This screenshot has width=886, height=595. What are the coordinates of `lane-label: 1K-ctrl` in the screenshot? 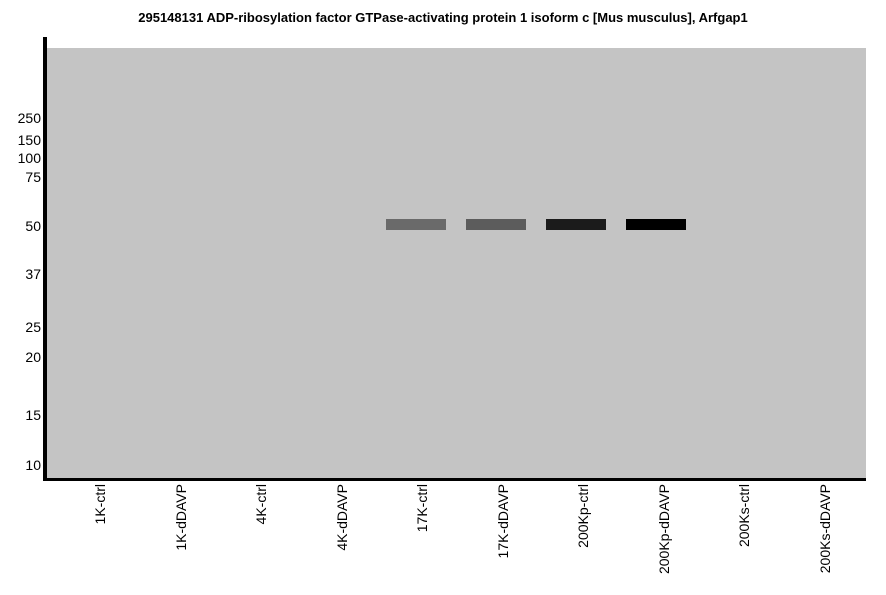 It's located at (100, 504).